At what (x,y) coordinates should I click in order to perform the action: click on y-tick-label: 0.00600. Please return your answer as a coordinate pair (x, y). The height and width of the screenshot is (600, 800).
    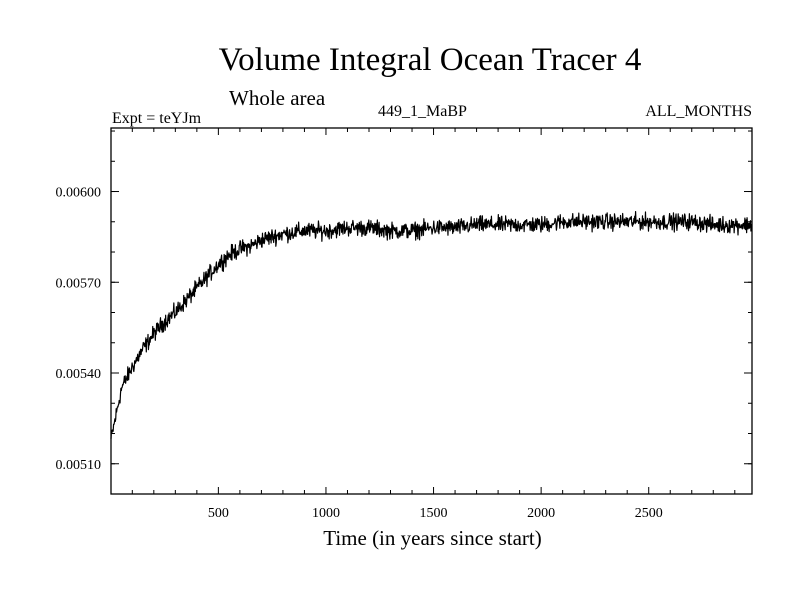
    Looking at the image, I should click on (79, 193).